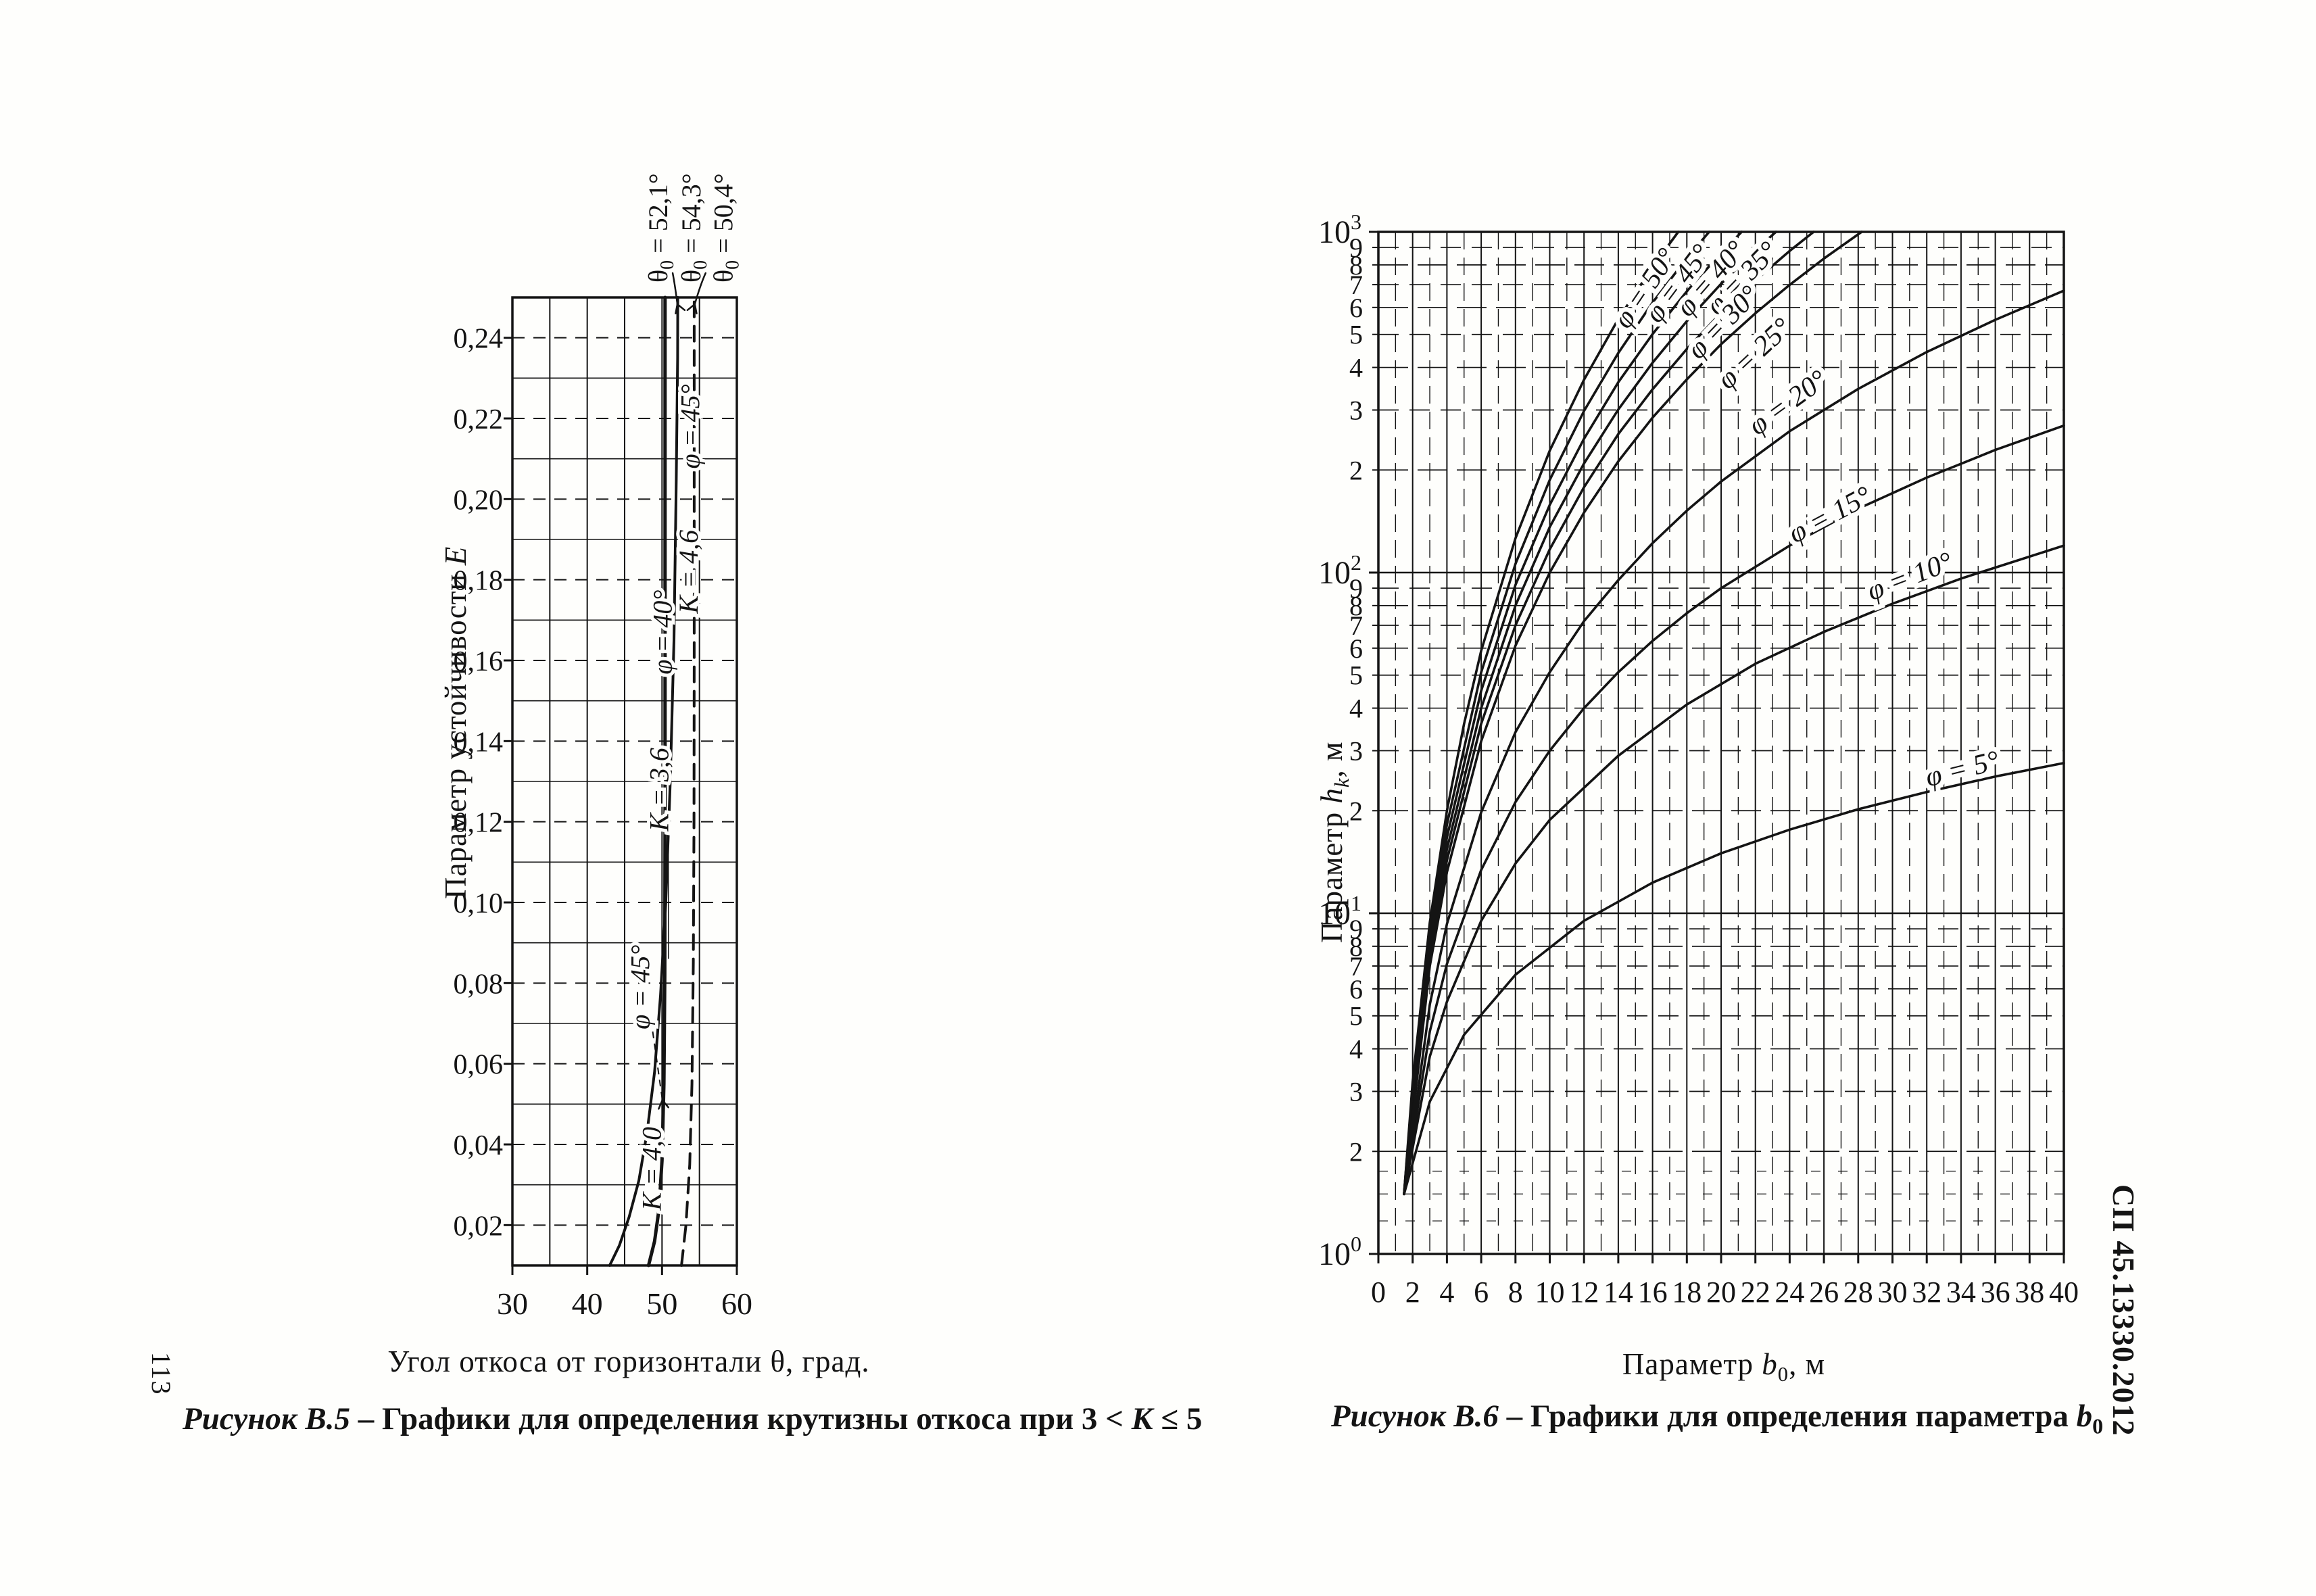  What do you see at coordinates (1341, 783) in the screenshot?
I see `b6-y-title-sub: k` at bounding box center [1341, 783].